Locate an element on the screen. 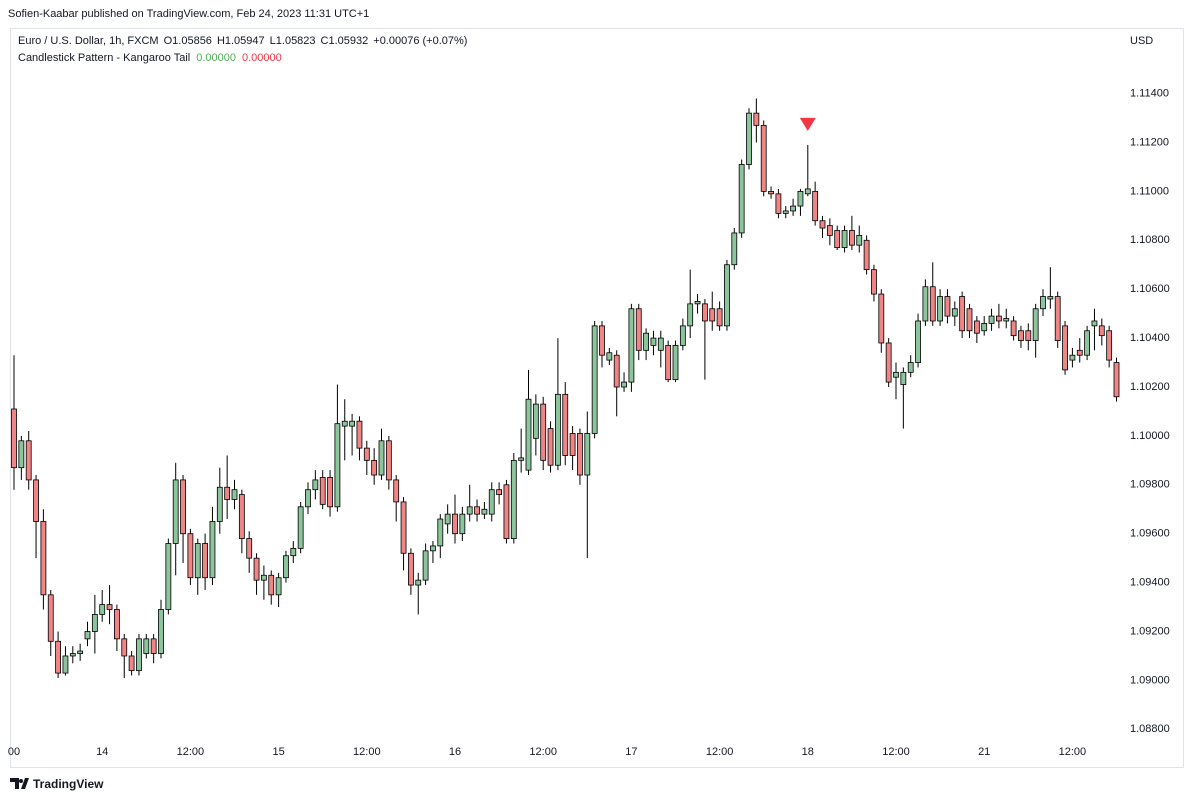 This screenshot has height=802, width=1194. indicator-value: 0.00000 is located at coordinates (262, 58).